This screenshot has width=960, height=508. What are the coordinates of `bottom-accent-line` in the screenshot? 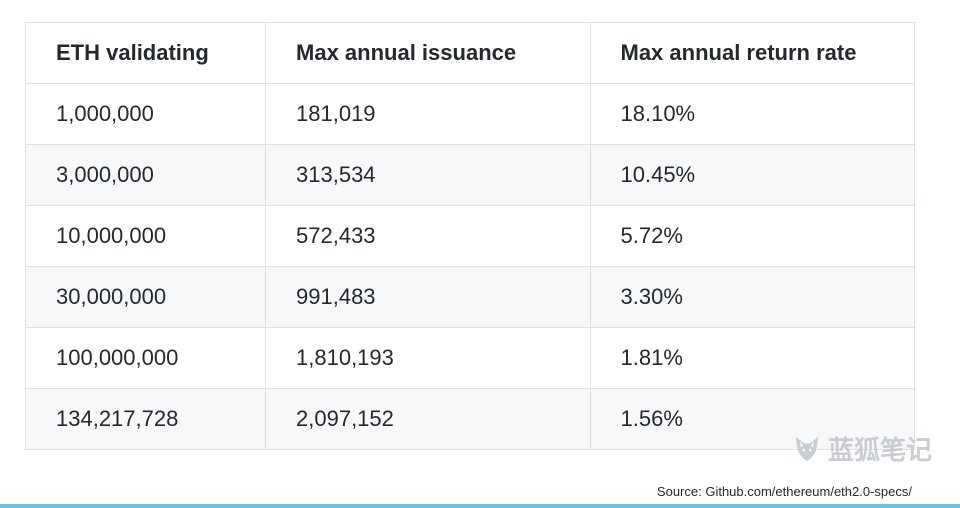 It's located at (480, 506).